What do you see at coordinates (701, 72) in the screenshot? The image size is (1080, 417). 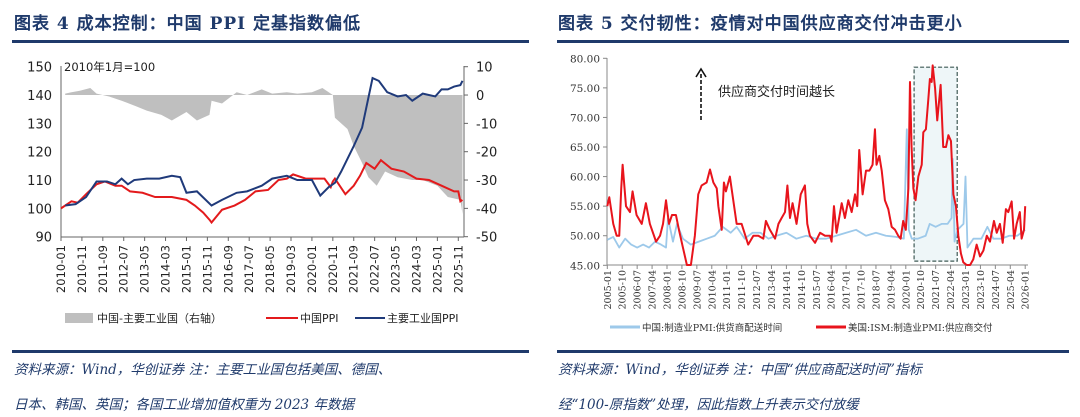 I see `arrow-up-icon` at bounding box center [701, 72].